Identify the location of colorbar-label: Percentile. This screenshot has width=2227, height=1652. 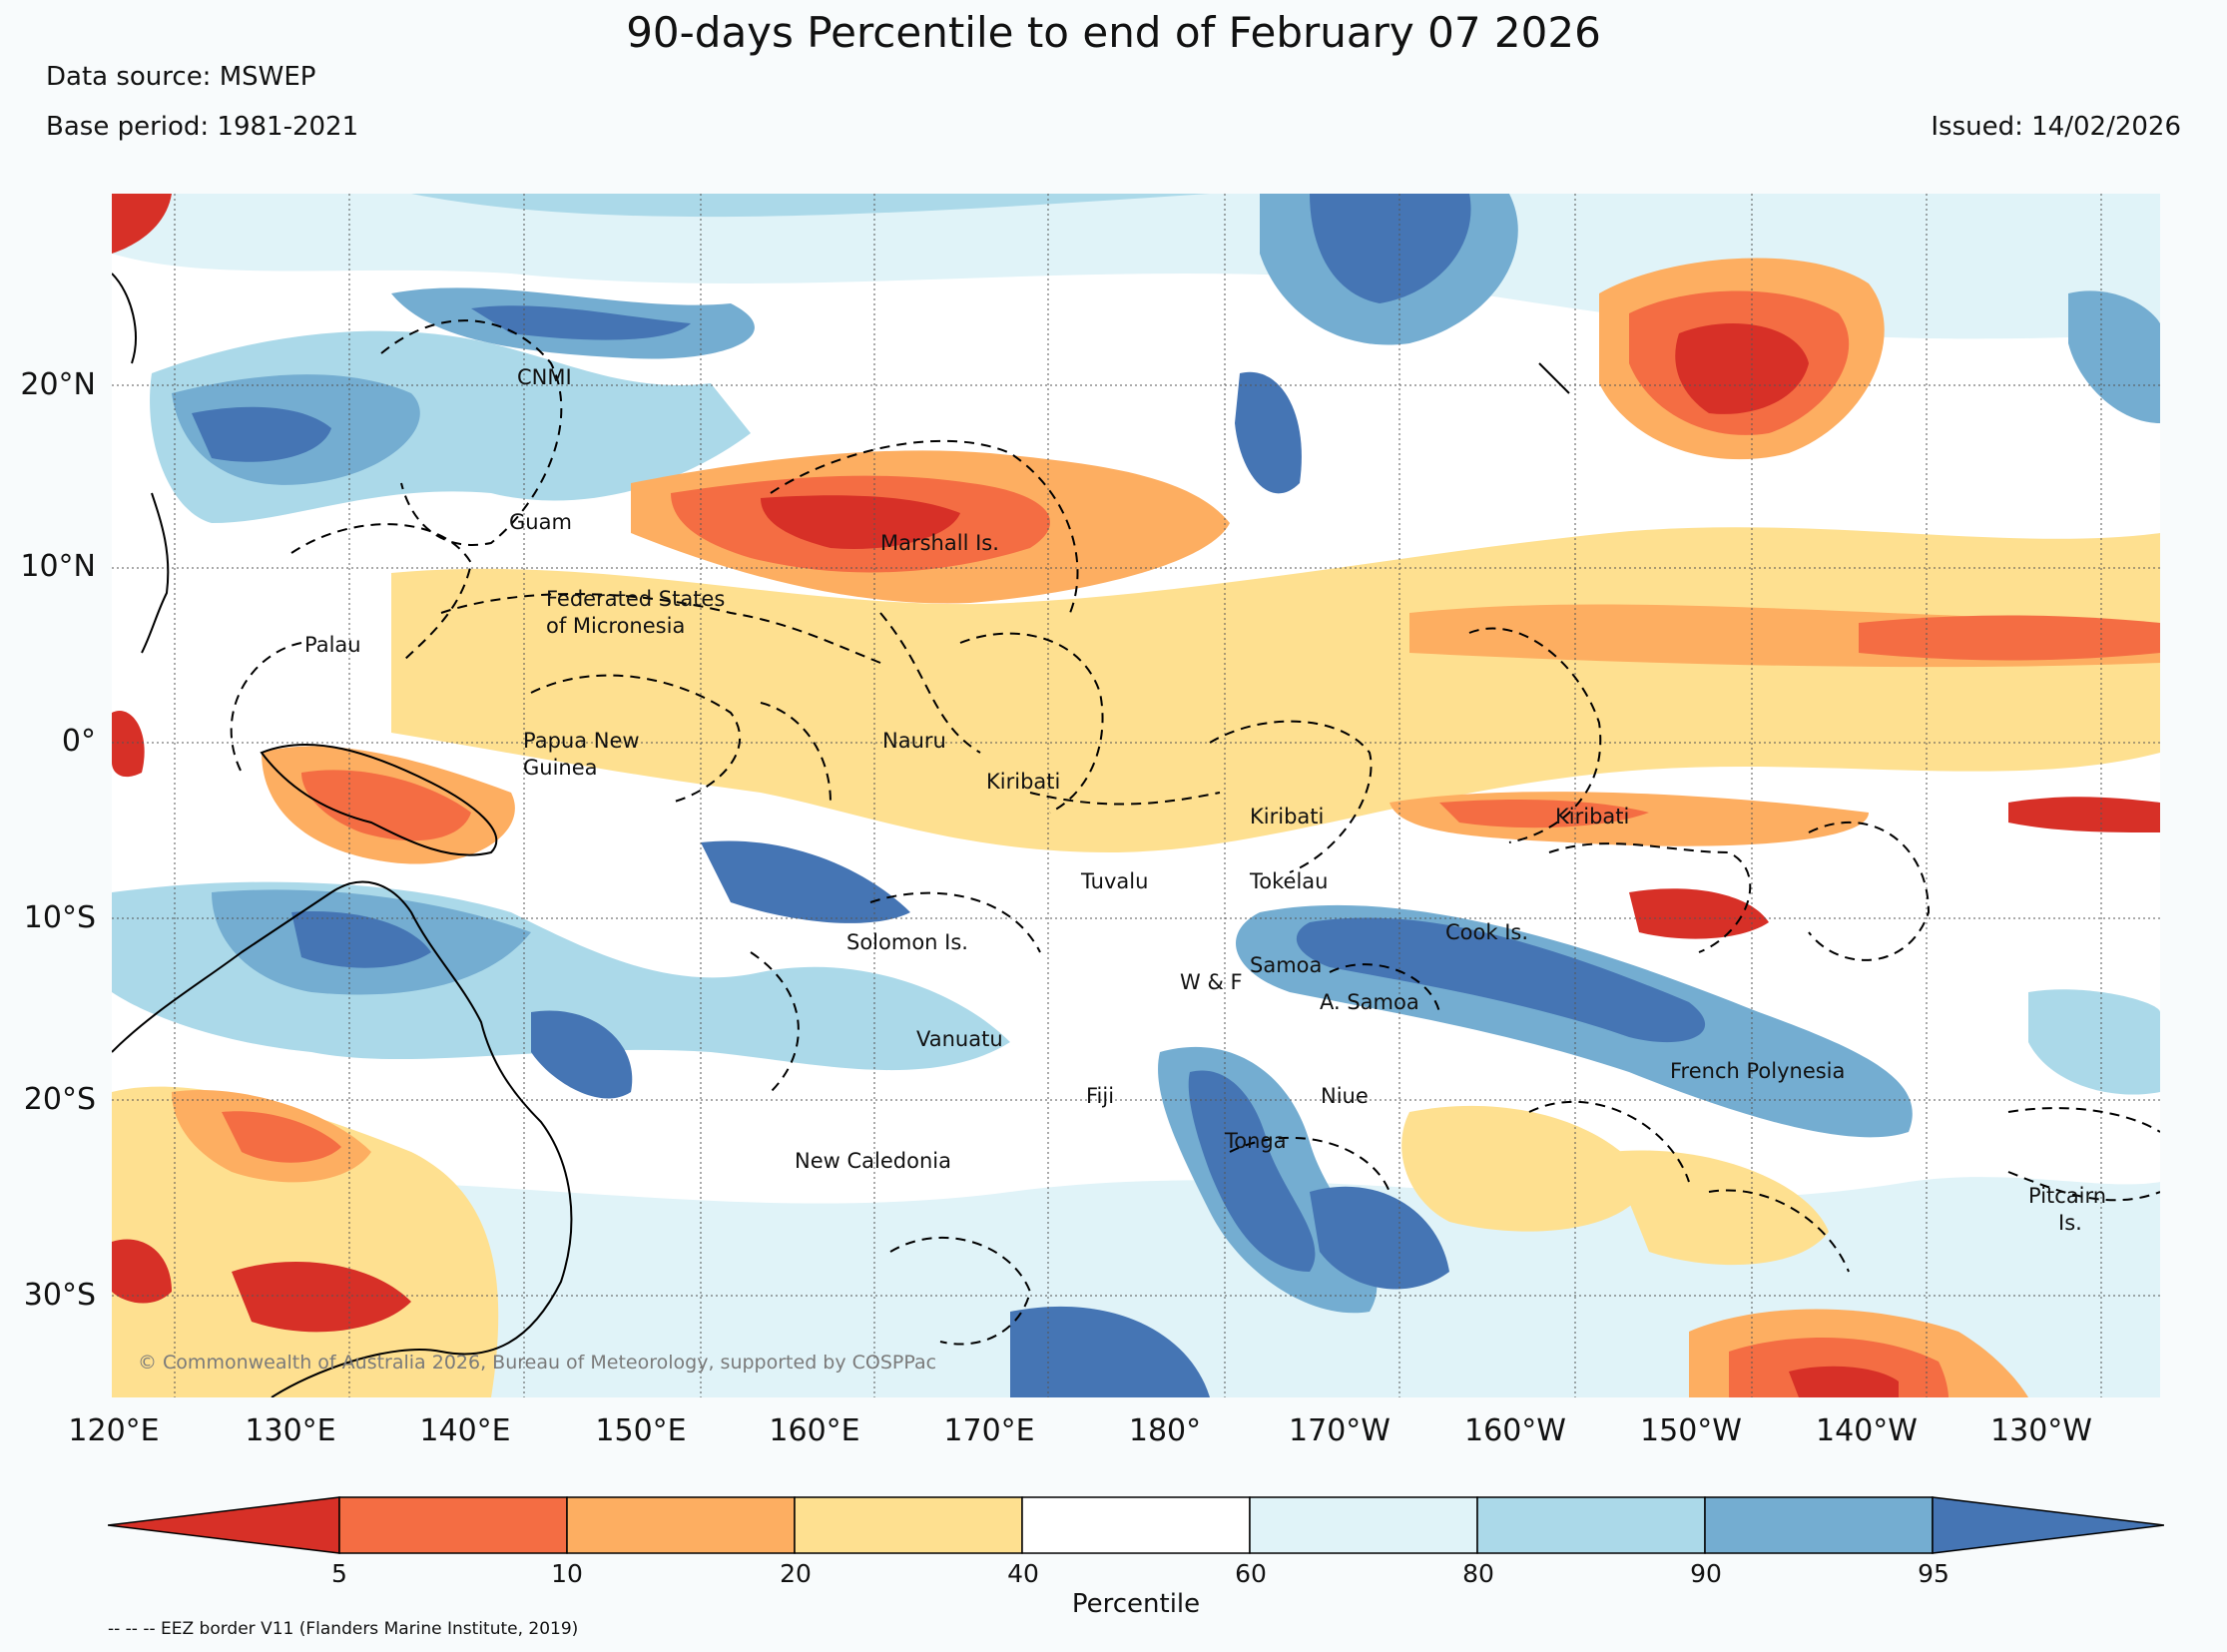
(1136, 1604).